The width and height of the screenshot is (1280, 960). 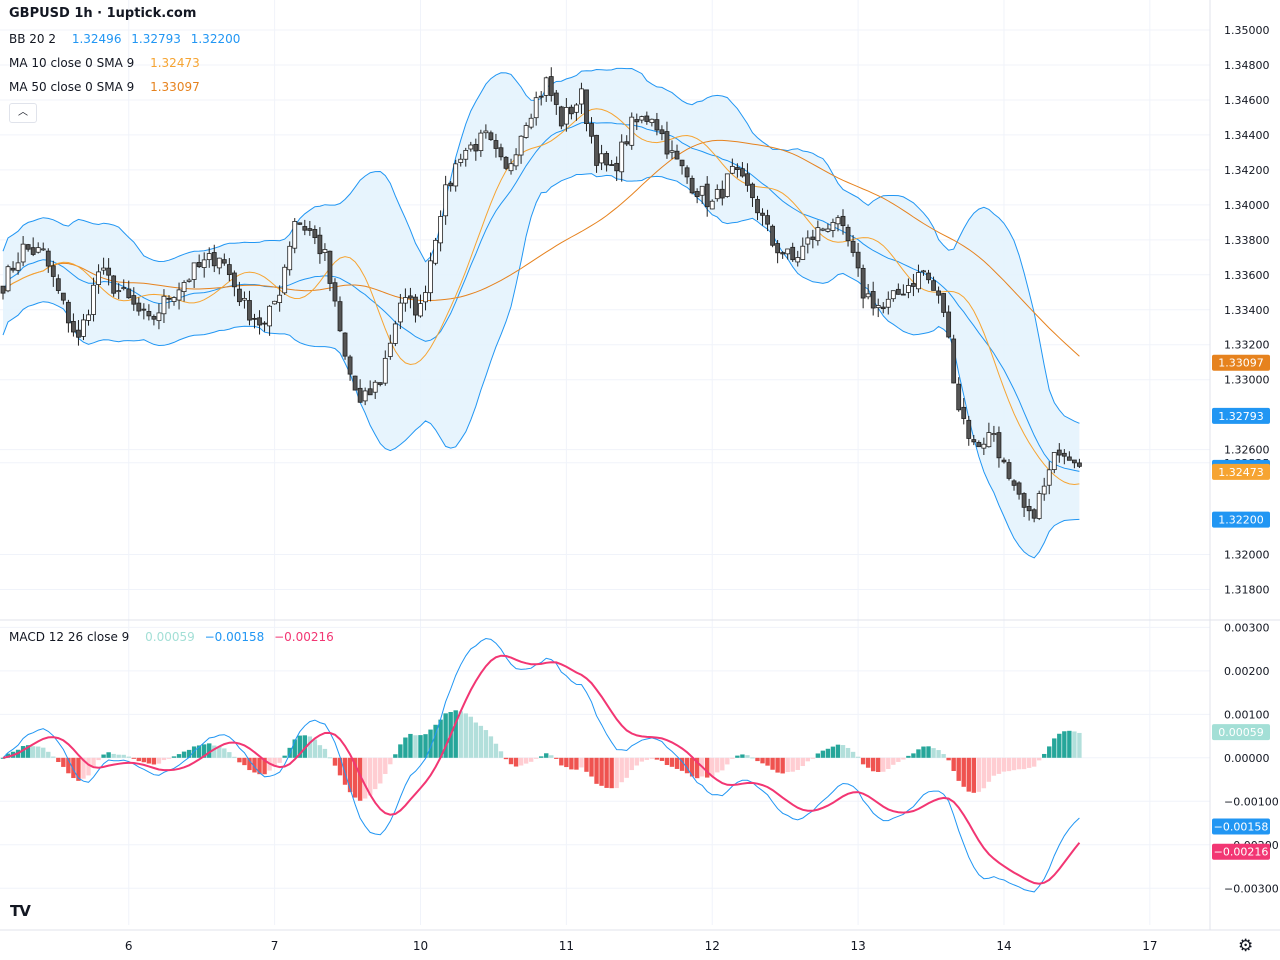 What do you see at coordinates (1247, 671) in the screenshot?
I see `macd-tick-label: 0.00200` at bounding box center [1247, 671].